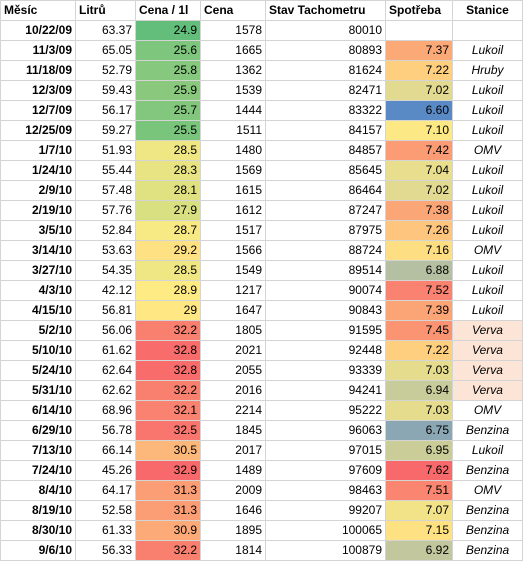 Image resolution: width=525 pixels, height=561 pixels. Describe the element at coordinates (487, 10) in the screenshot. I see `header-station: Stanice` at that location.